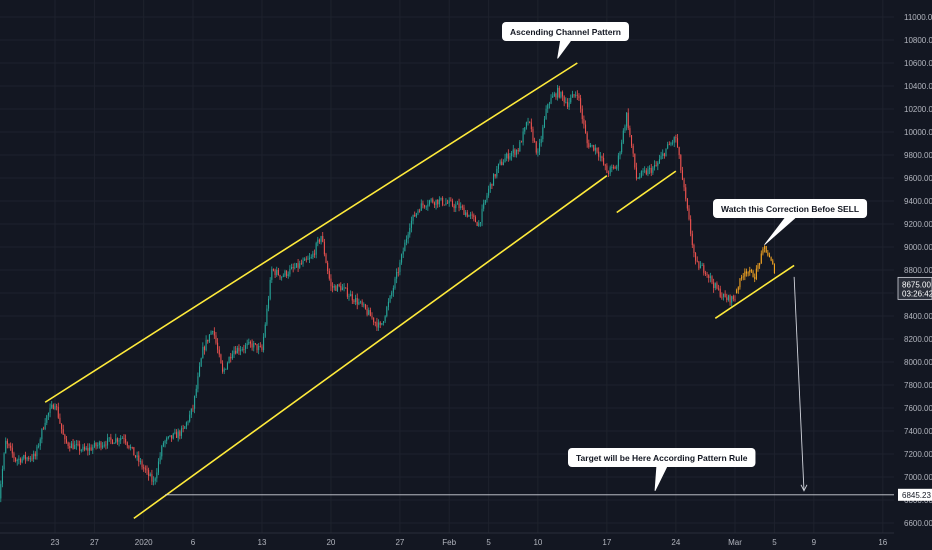 The image size is (932, 550). Describe the element at coordinates (918, 385) in the screenshot. I see `price-axis-label: 7800.00` at that location.